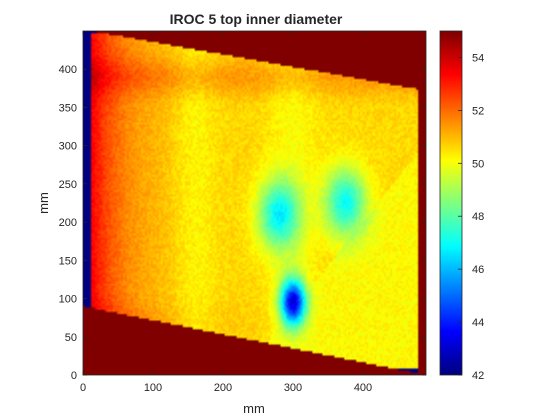 The width and height of the screenshot is (560, 420). I want to click on y-tick-label: 400, so click(68, 70).